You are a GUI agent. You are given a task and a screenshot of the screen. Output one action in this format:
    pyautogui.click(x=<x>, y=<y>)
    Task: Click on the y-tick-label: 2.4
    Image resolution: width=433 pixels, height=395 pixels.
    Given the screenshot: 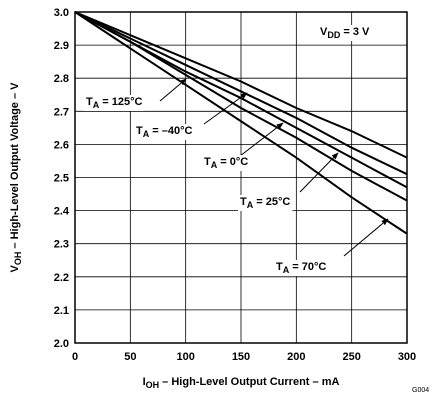 What is the action you would take?
    pyautogui.click(x=62, y=212)
    